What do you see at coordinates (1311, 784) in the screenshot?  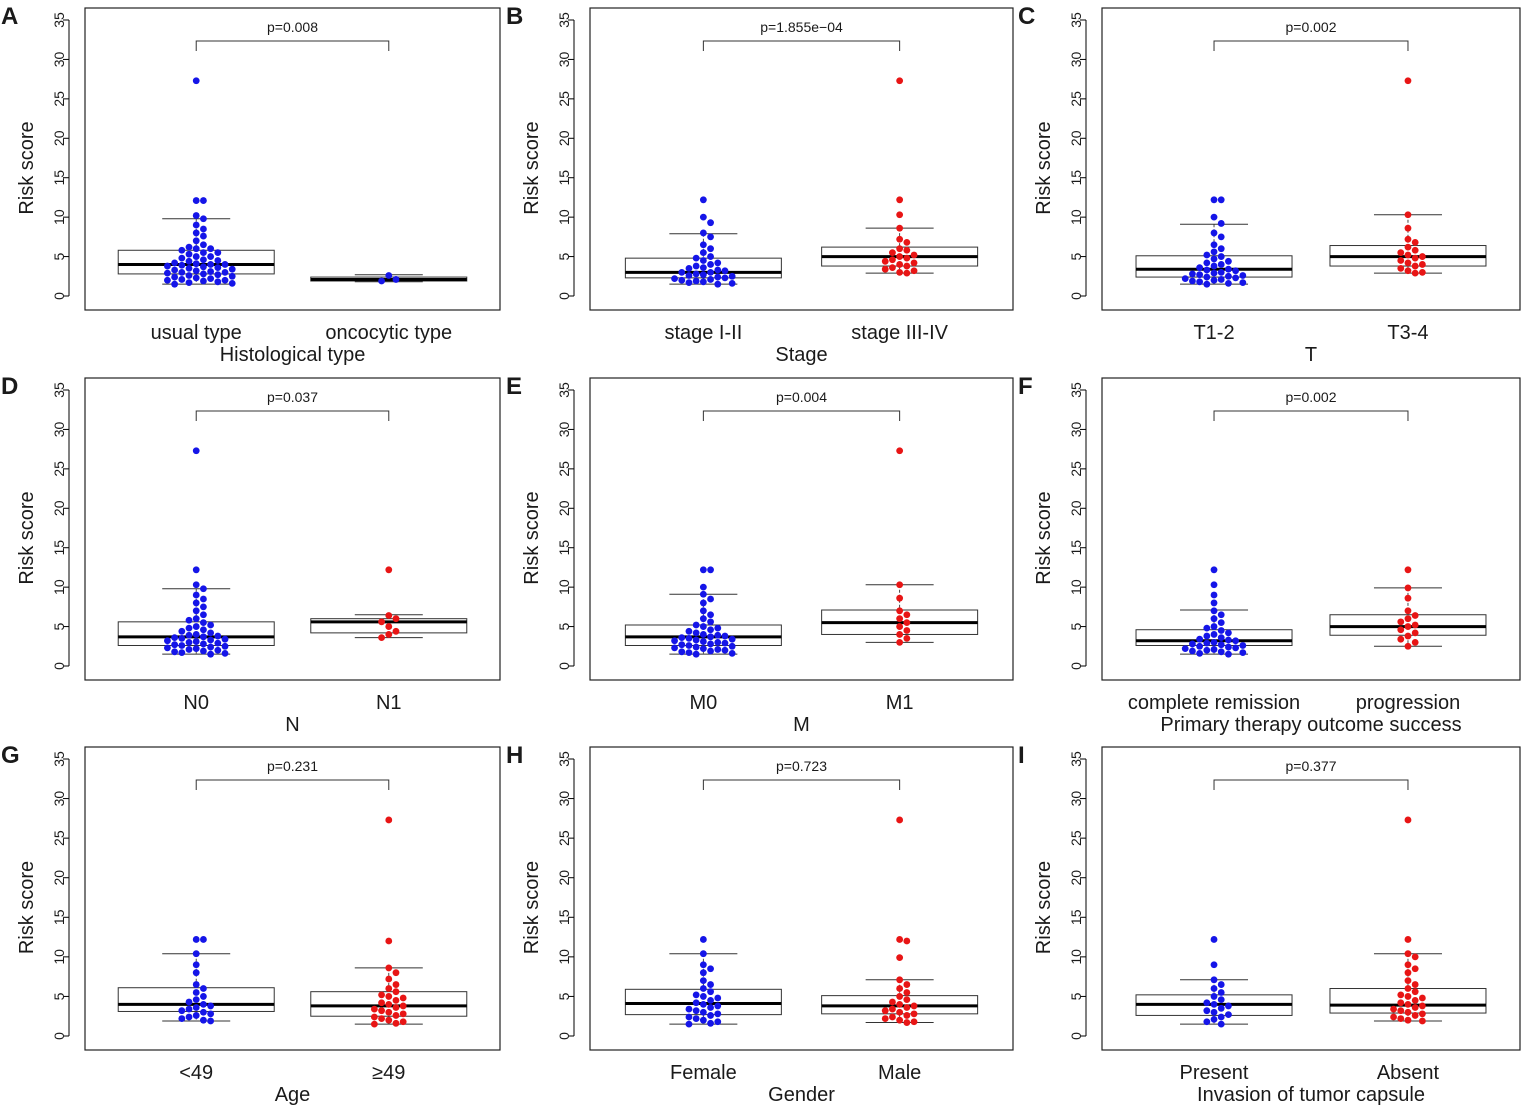 I see `significance-bracket` at bounding box center [1311, 784].